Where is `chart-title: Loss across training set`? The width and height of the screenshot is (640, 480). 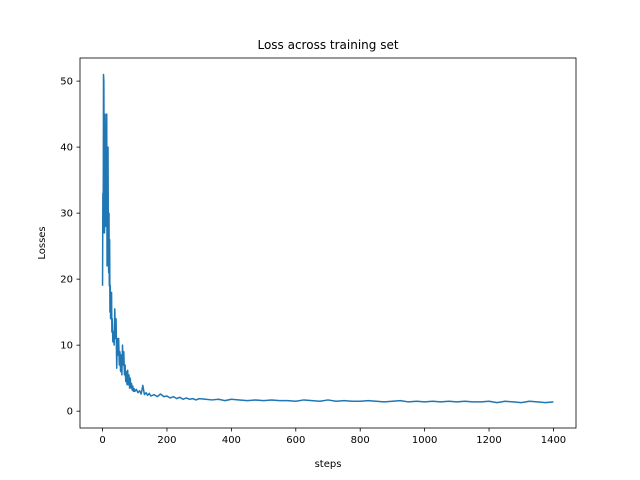
chart-title: Loss across training set is located at coordinates (327, 45).